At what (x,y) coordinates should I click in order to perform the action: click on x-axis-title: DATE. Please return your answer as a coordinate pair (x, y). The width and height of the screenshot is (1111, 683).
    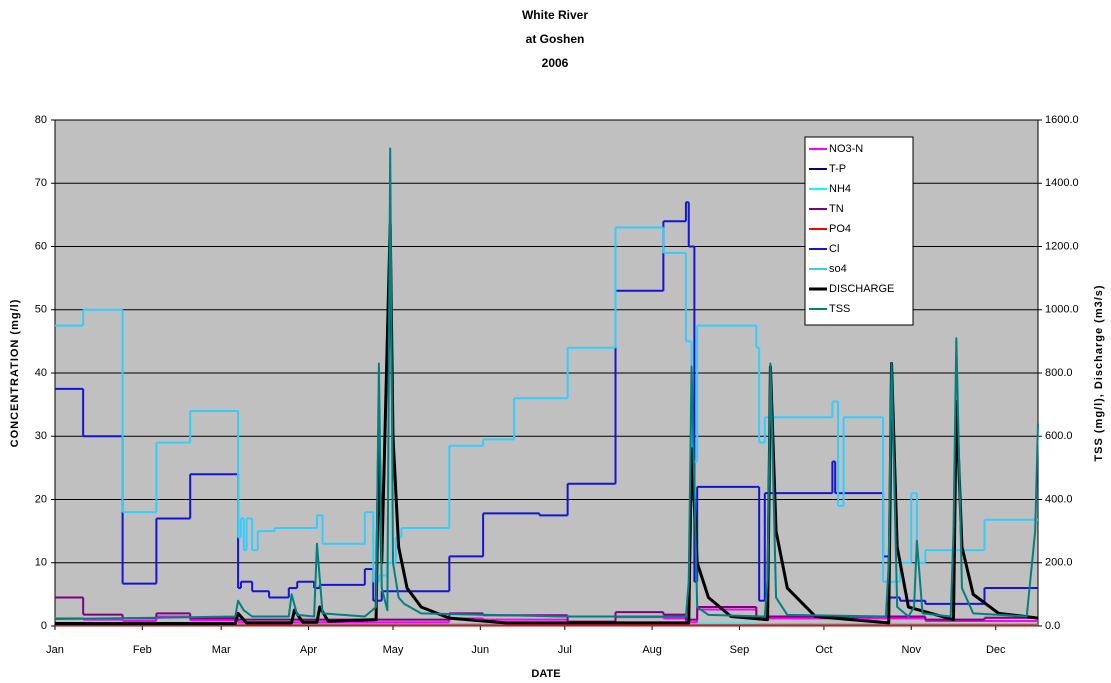
    Looking at the image, I should click on (545, 674).